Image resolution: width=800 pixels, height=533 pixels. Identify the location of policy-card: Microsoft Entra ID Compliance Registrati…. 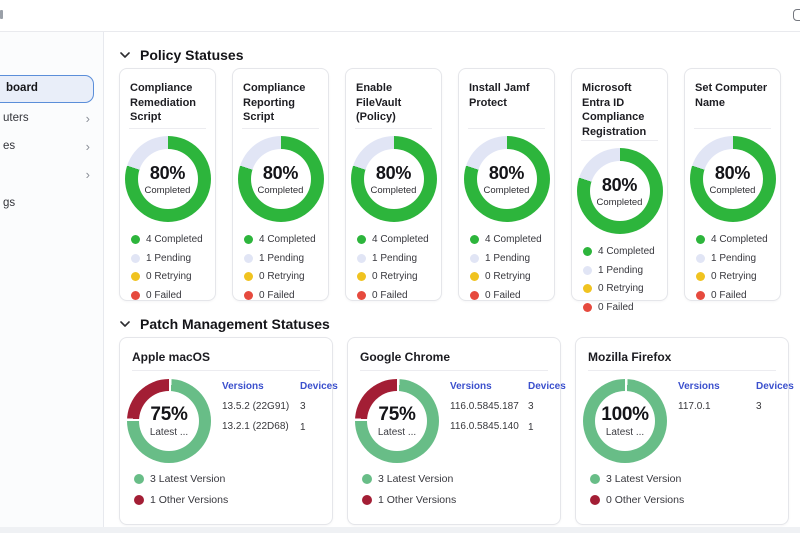
(619, 190).